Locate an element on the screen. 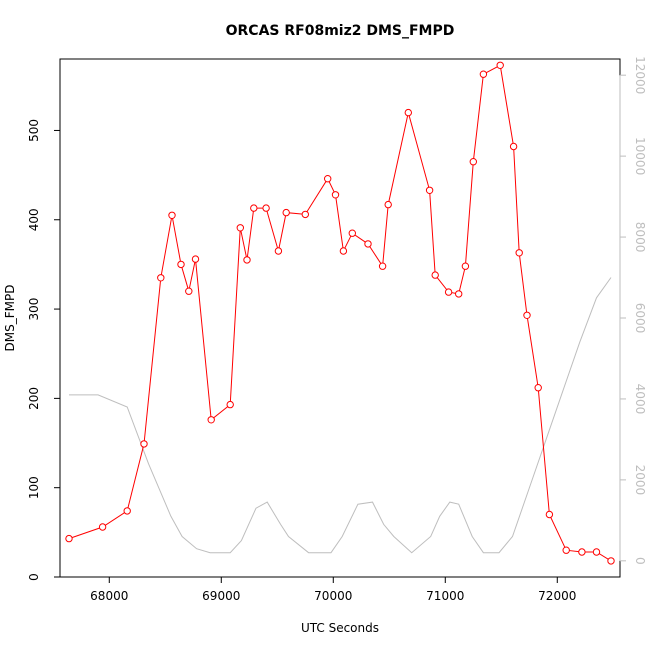 Image resolution: width=650 pixels, height=650 pixels. x-tick-label: 70000 is located at coordinates (333, 596).